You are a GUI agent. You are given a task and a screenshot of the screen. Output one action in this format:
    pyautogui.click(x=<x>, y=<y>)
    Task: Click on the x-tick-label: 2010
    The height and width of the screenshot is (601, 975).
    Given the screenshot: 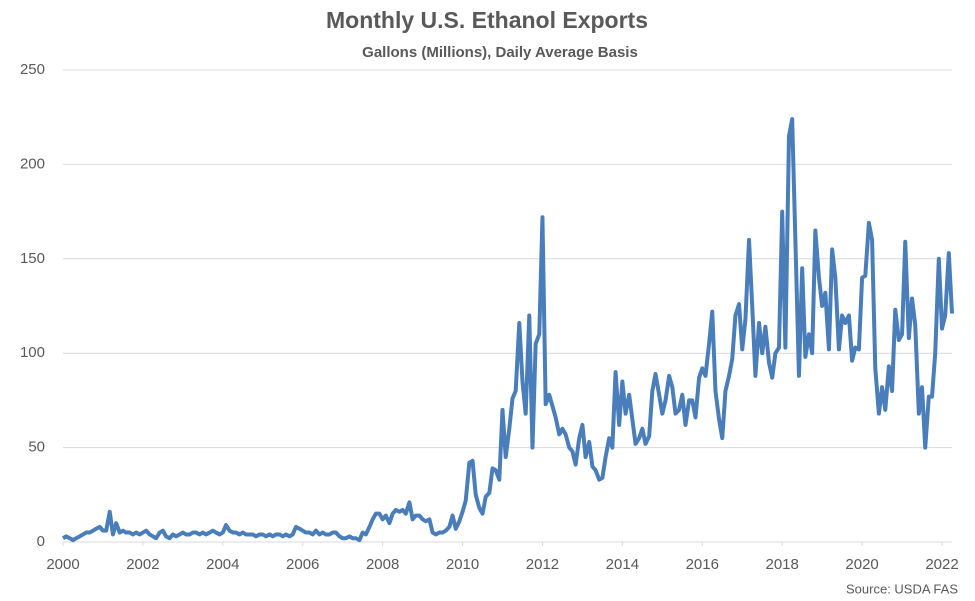 What is the action you would take?
    pyautogui.click(x=462, y=564)
    